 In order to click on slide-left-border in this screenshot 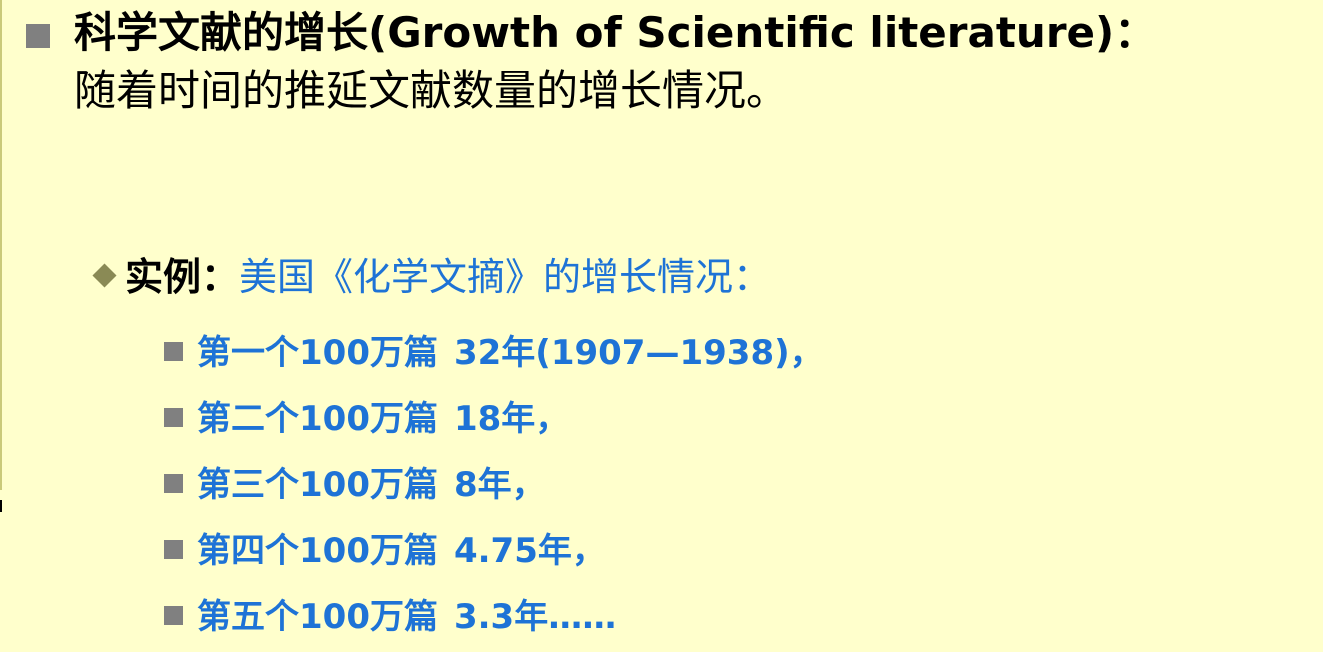, I will do `click(1, 245)`.